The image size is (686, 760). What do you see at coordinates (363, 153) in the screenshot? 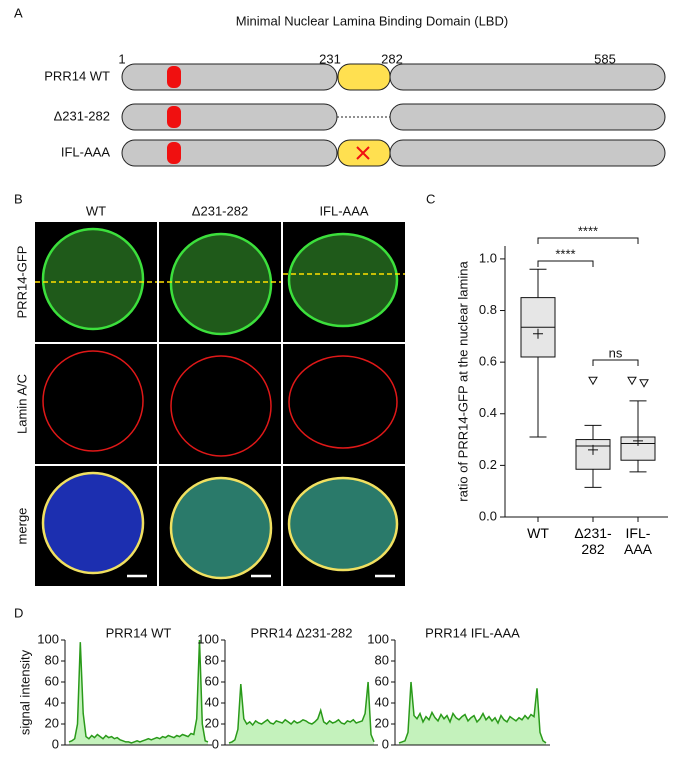
I see `mutation-x` at bounding box center [363, 153].